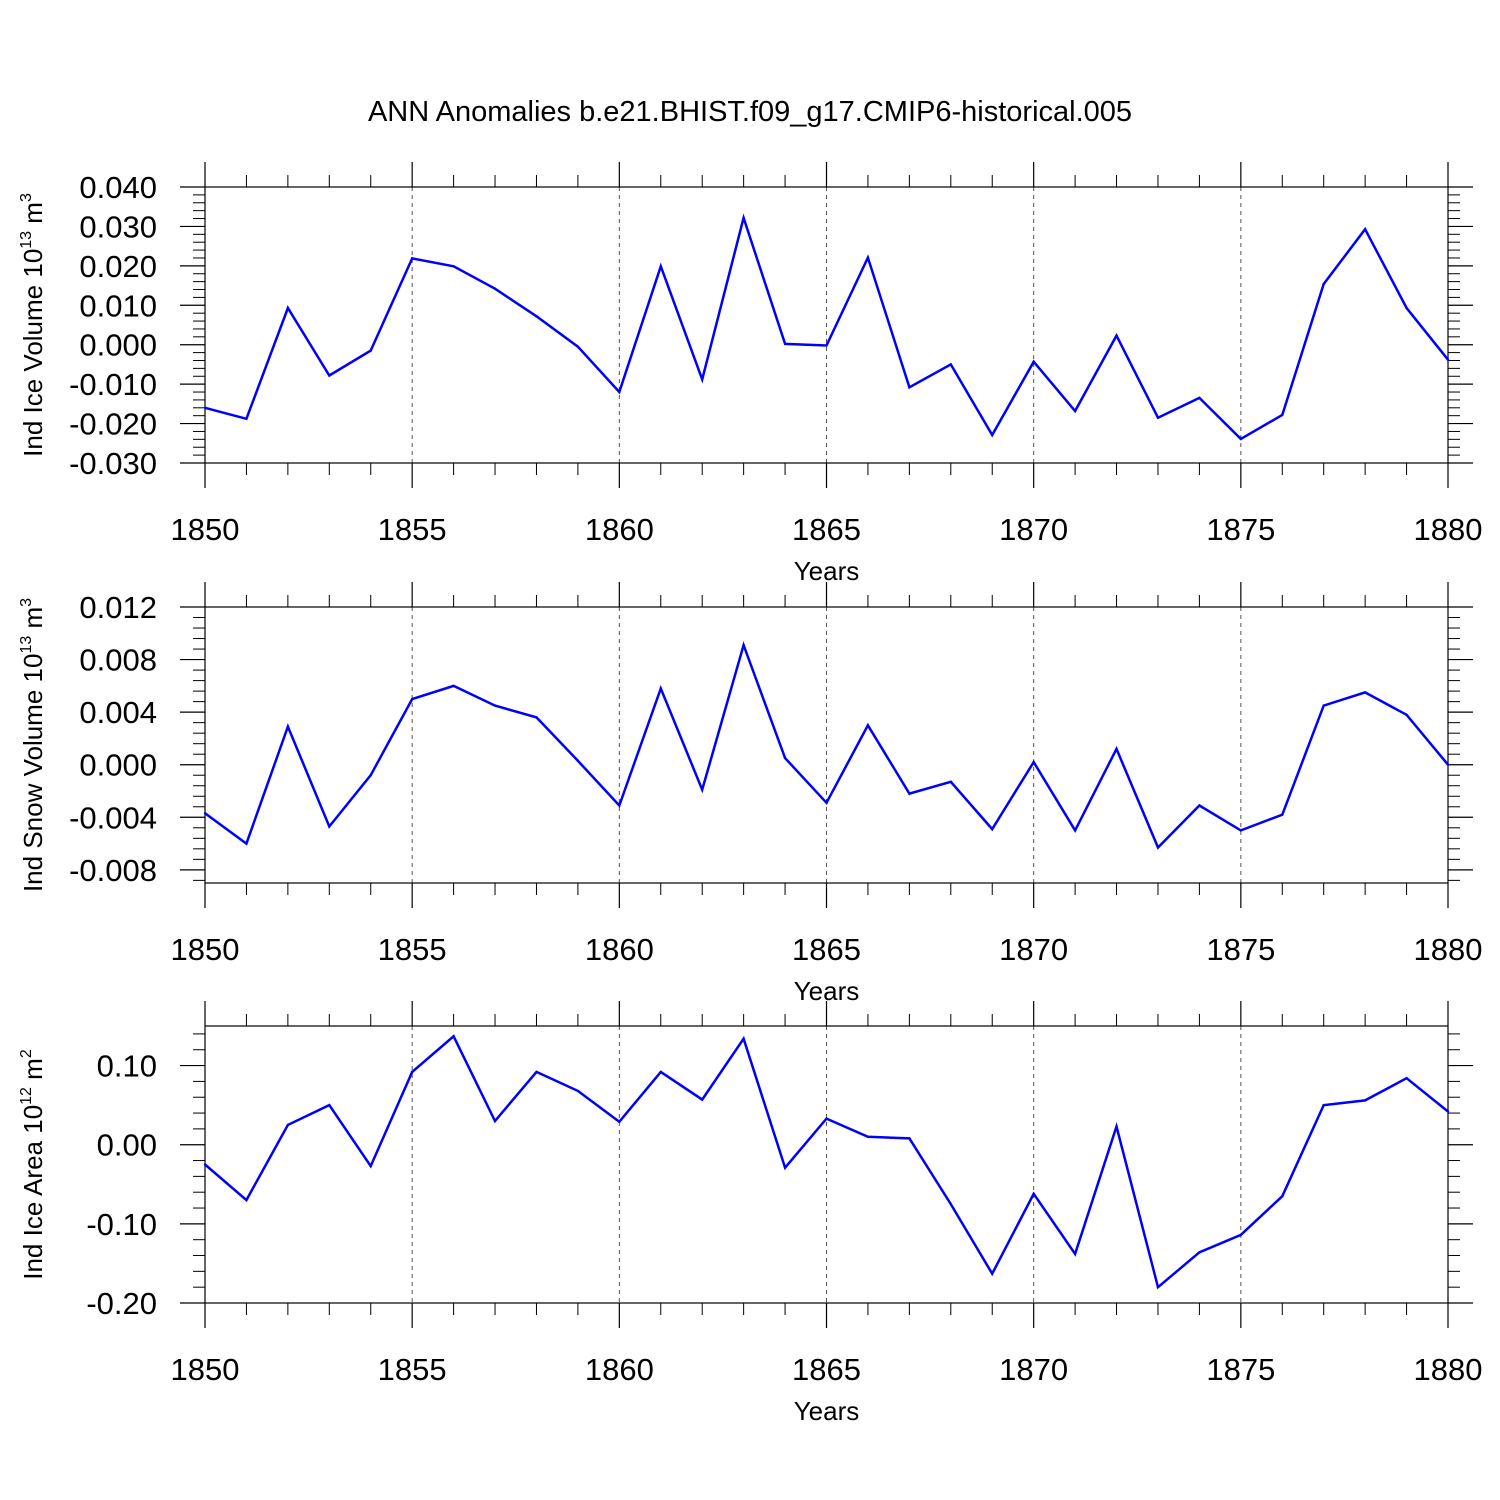  Describe the element at coordinates (26, 197) in the screenshot. I see `panel-1-y-axis-label-part: 3` at that location.